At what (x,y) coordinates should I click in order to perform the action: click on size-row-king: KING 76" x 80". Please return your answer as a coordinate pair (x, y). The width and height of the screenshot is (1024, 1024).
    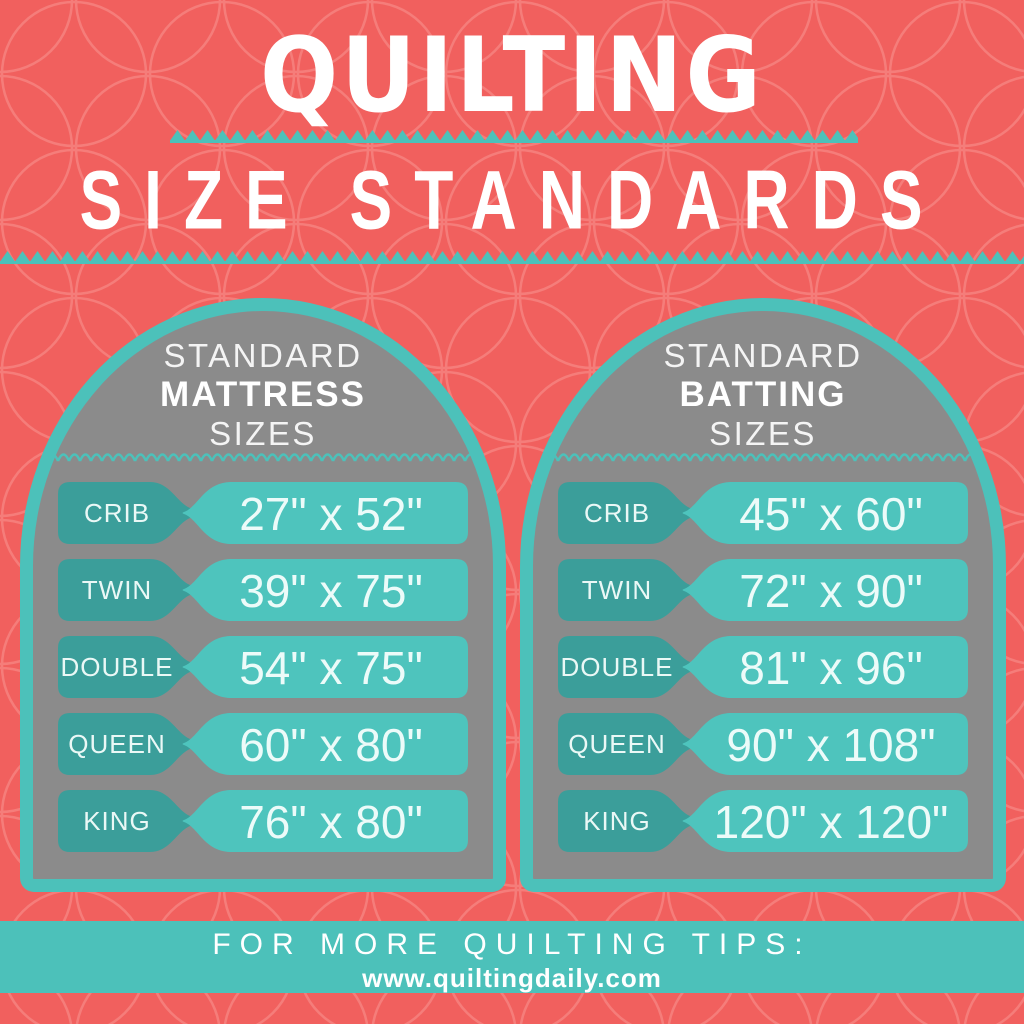
    Looking at the image, I should click on (263, 821).